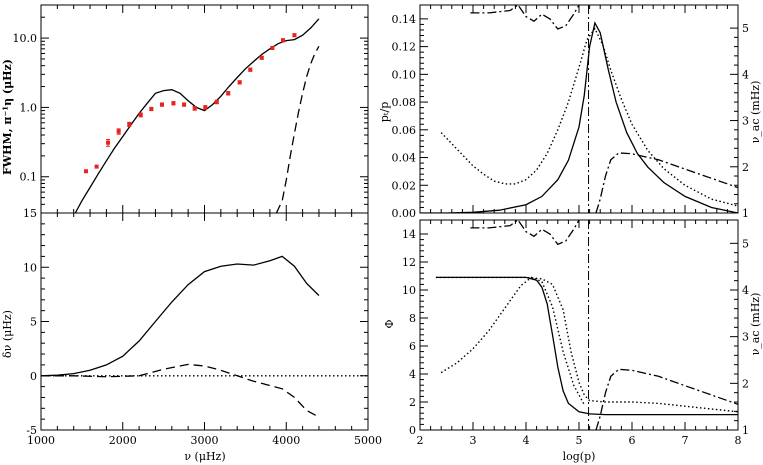 The height and width of the screenshot is (465, 763). I want to click on p4-xtick-label: 8, so click(738, 440).